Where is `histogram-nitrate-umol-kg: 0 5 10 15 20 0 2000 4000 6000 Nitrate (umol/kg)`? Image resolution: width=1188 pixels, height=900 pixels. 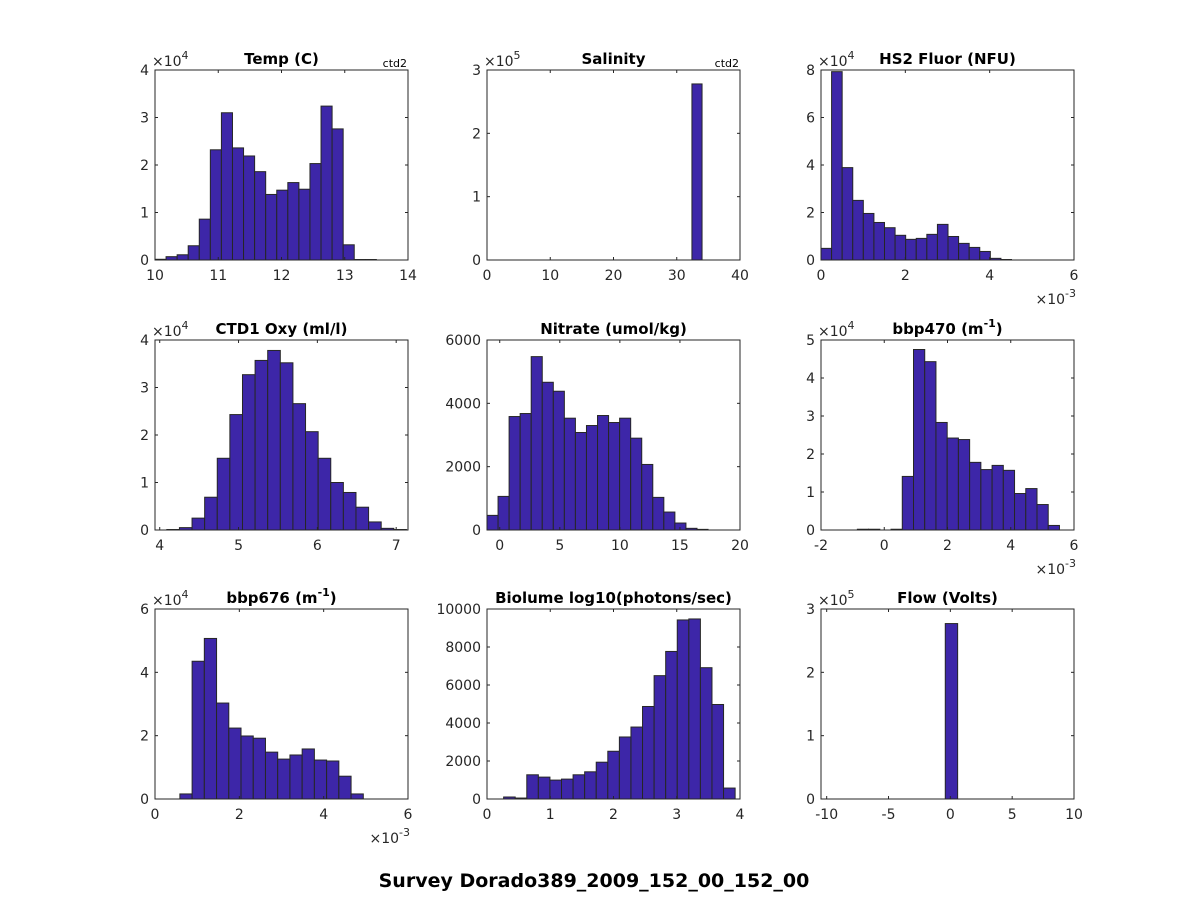 histogram-nitrate-umol-kg: 0 5 10 15 20 0 2000 4000 6000 Nitrate (umol/kg) is located at coordinates (597, 437).